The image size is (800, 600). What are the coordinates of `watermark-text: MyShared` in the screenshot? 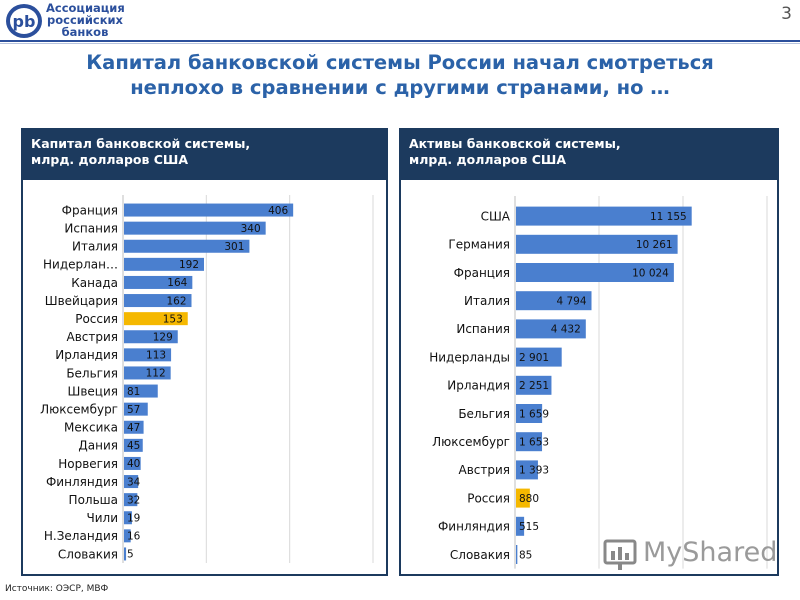 It's located at (710, 552).